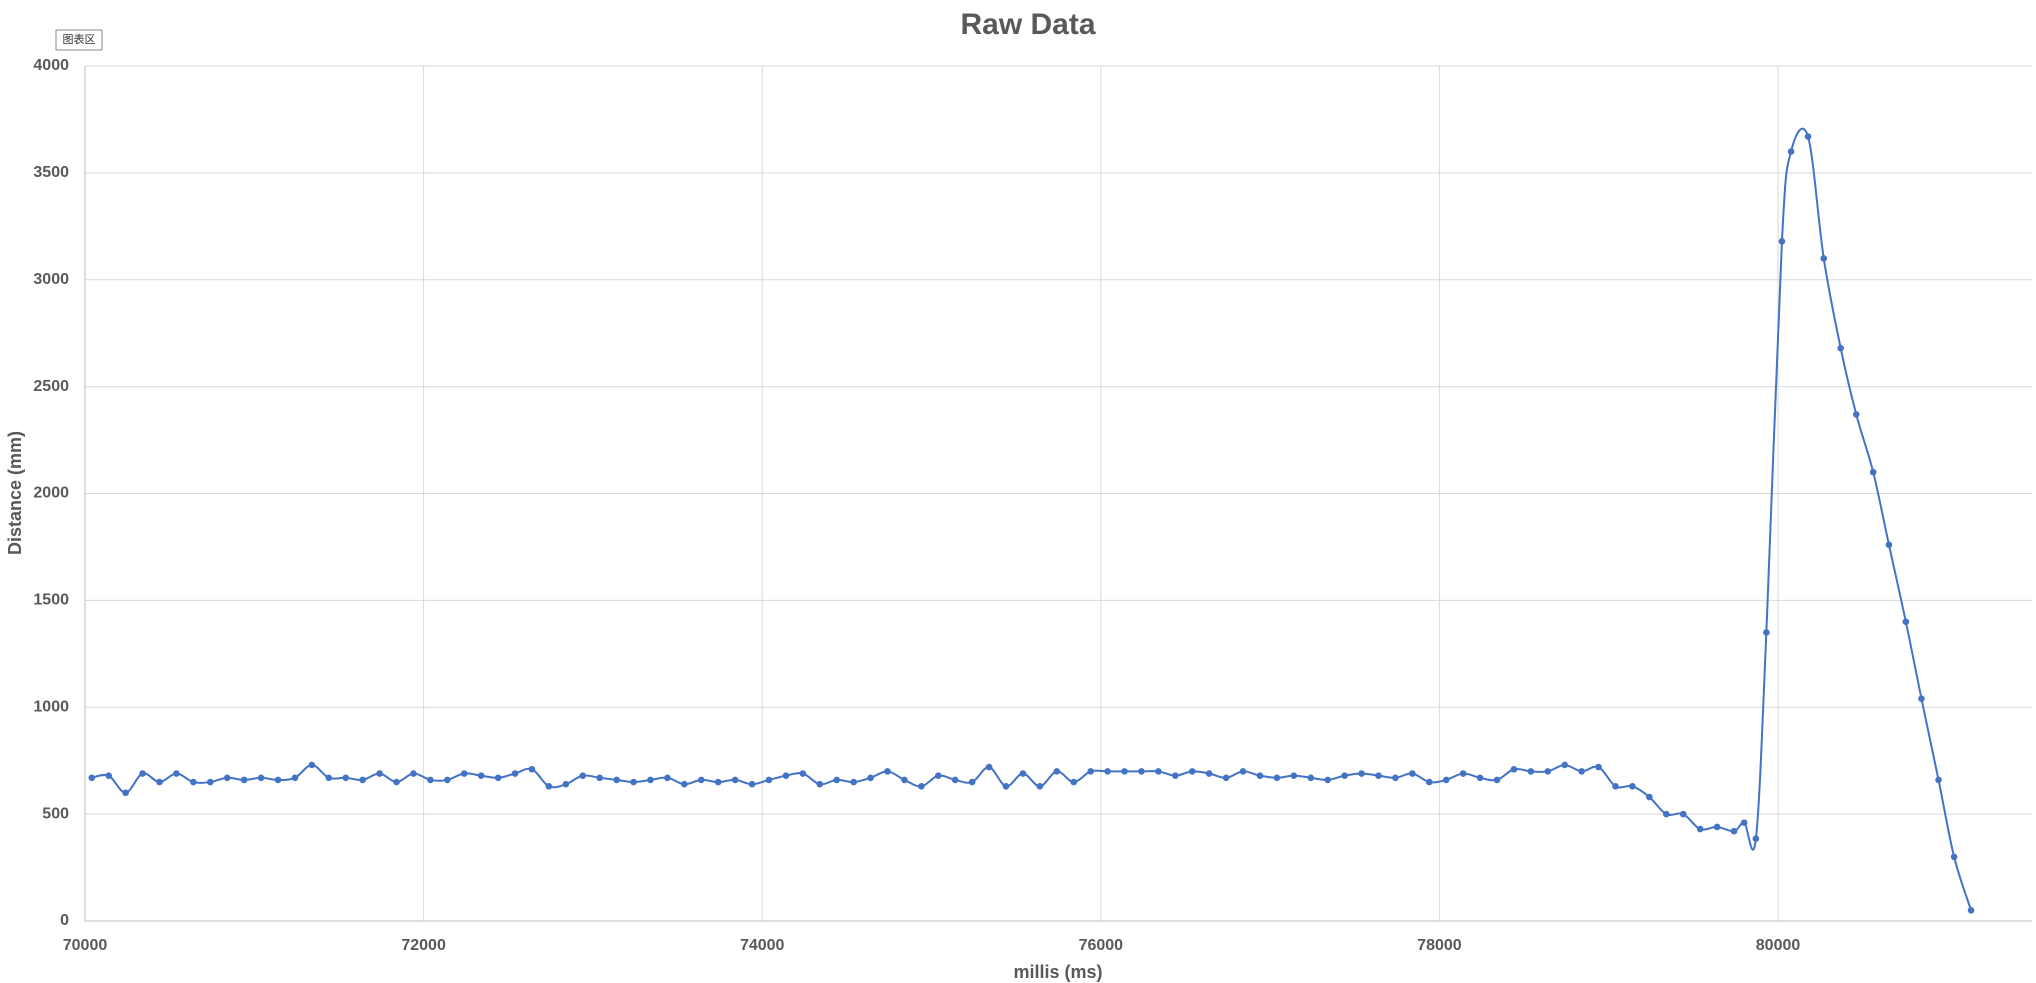 The width and height of the screenshot is (2036, 983). What do you see at coordinates (51, 386) in the screenshot?
I see `y-tick-label: 2500` at bounding box center [51, 386].